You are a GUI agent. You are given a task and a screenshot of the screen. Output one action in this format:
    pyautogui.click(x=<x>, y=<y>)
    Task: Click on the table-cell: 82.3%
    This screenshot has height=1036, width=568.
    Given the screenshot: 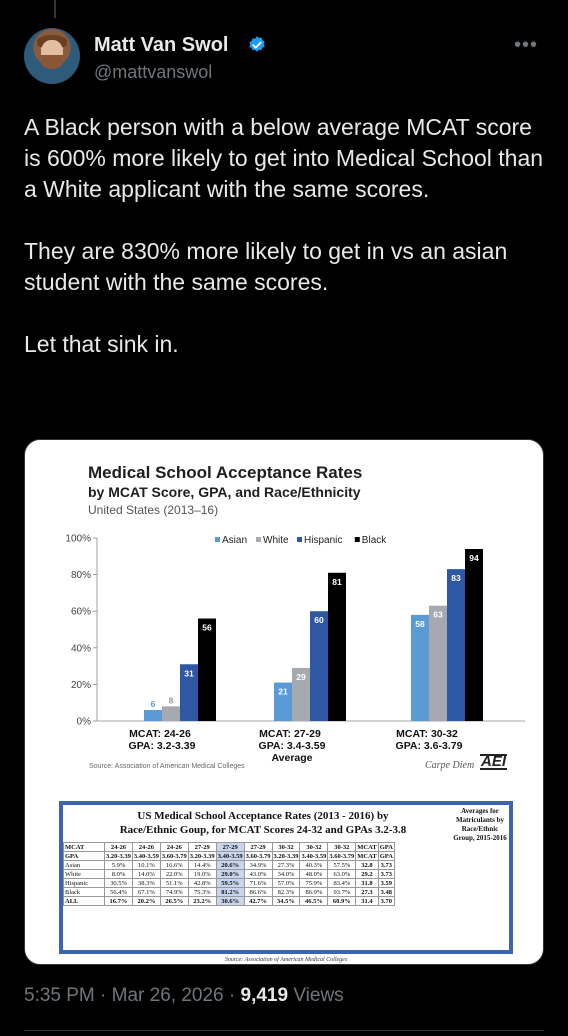 What is the action you would take?
    pyautogui.click(x=286, y=892)
    